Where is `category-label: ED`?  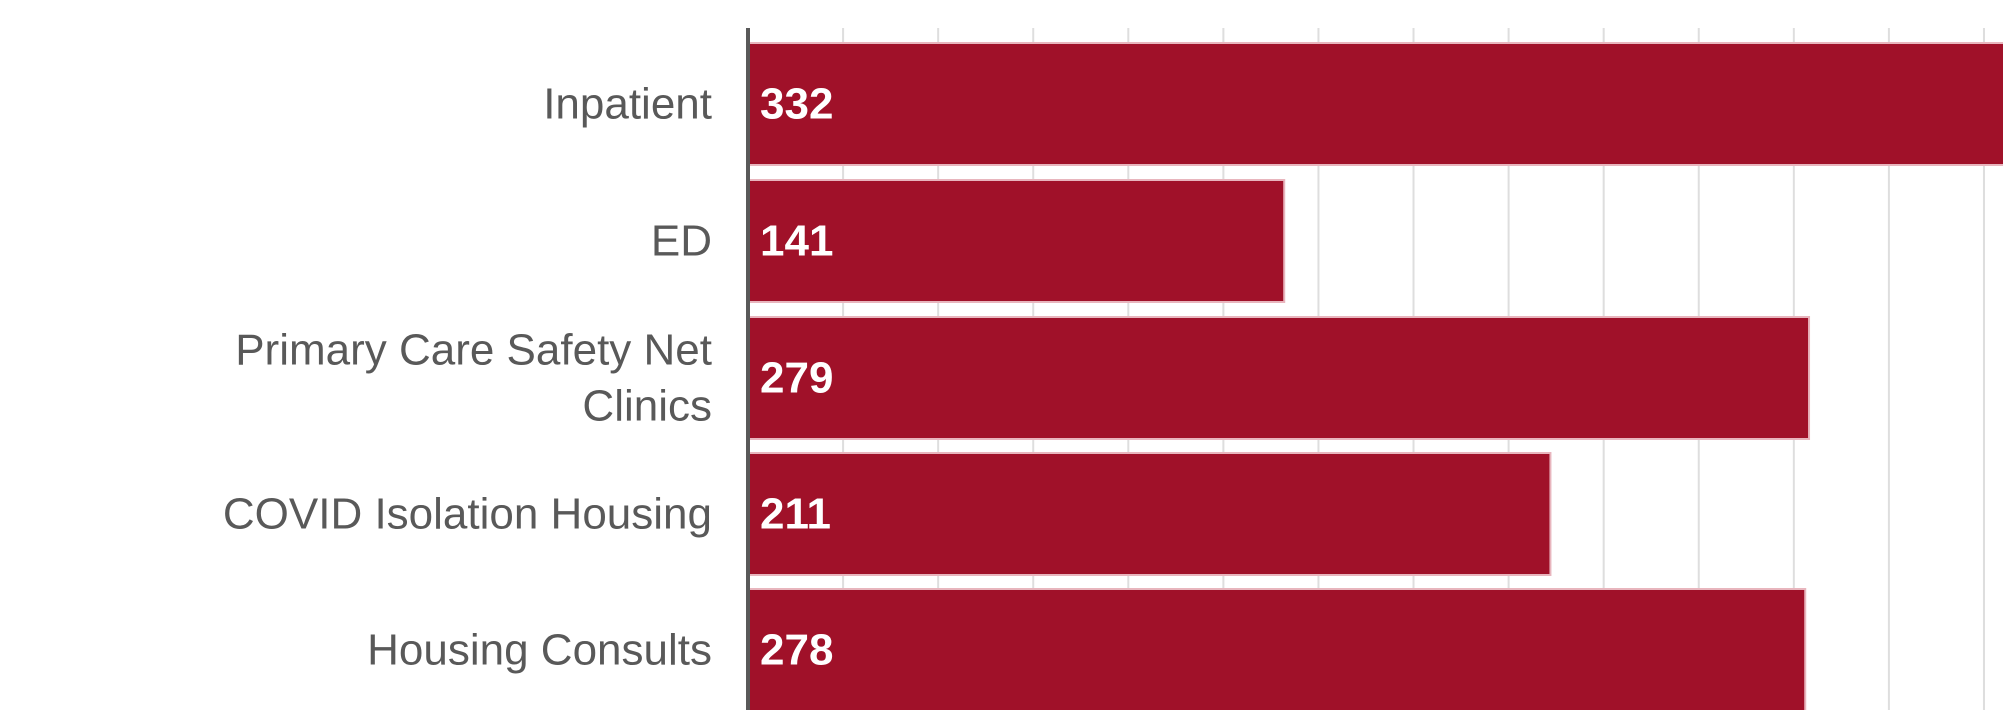 category-label: ED is located at coordinates (681, 241).